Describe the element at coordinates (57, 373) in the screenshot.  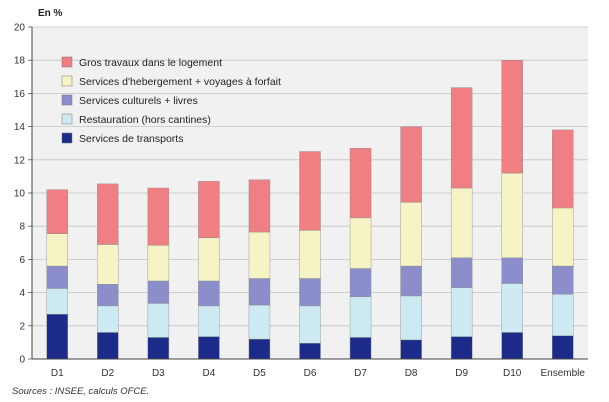
I see `x-tick-label: D1` at that location.